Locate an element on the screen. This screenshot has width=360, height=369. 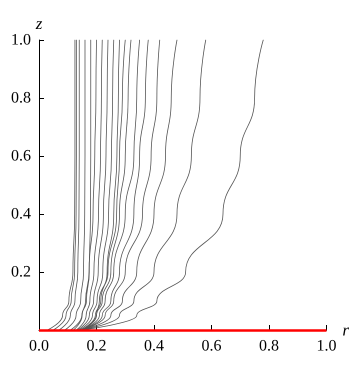
y-tick-label: 0.6 is located at coordinates (21, 156).